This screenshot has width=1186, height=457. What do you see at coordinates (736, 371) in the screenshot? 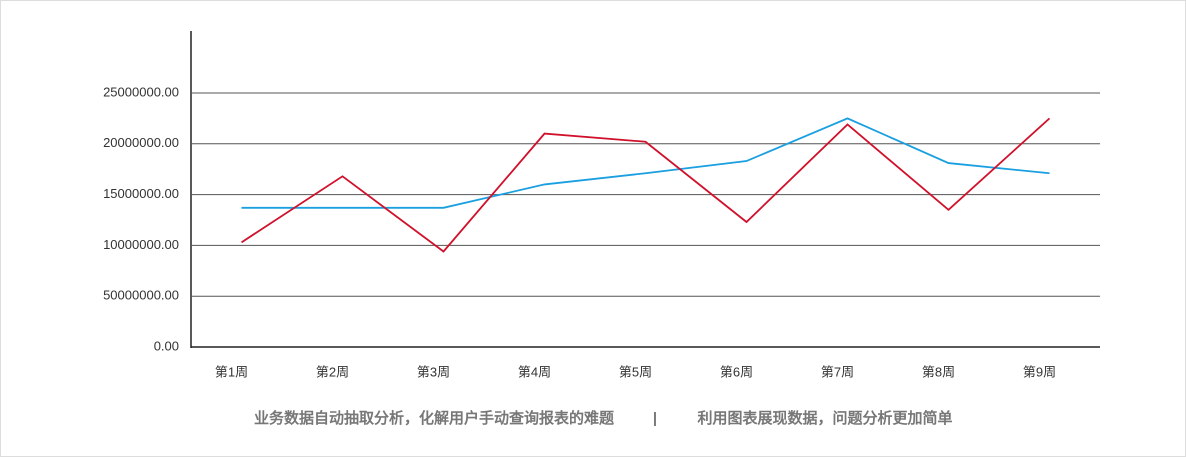
I see `x-tick-label: 第6周` at bounding box center [736, 371].